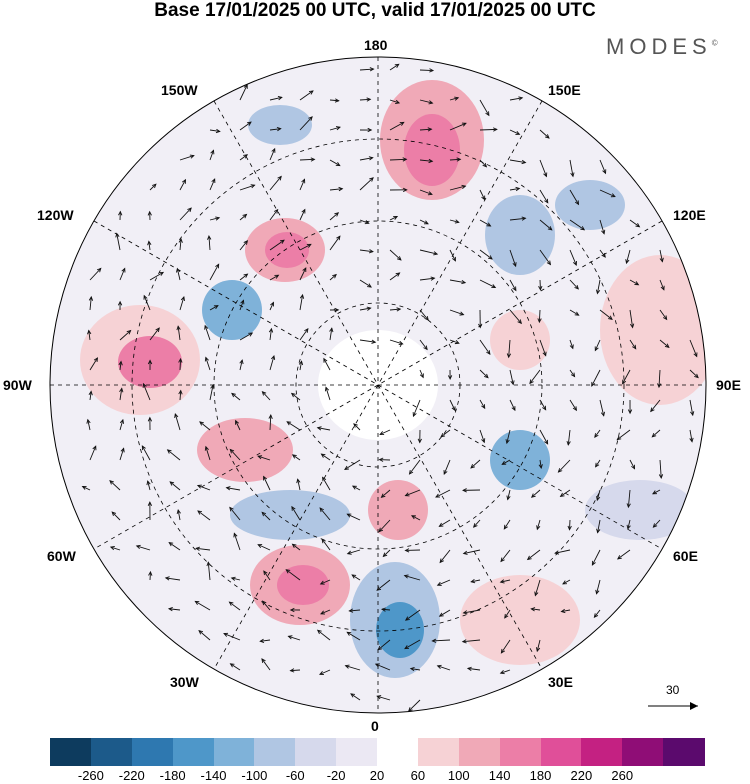  Describe the element at coordinates (61, 556) in the screenshot. I see `lon-label-60w: 60W` at that location.